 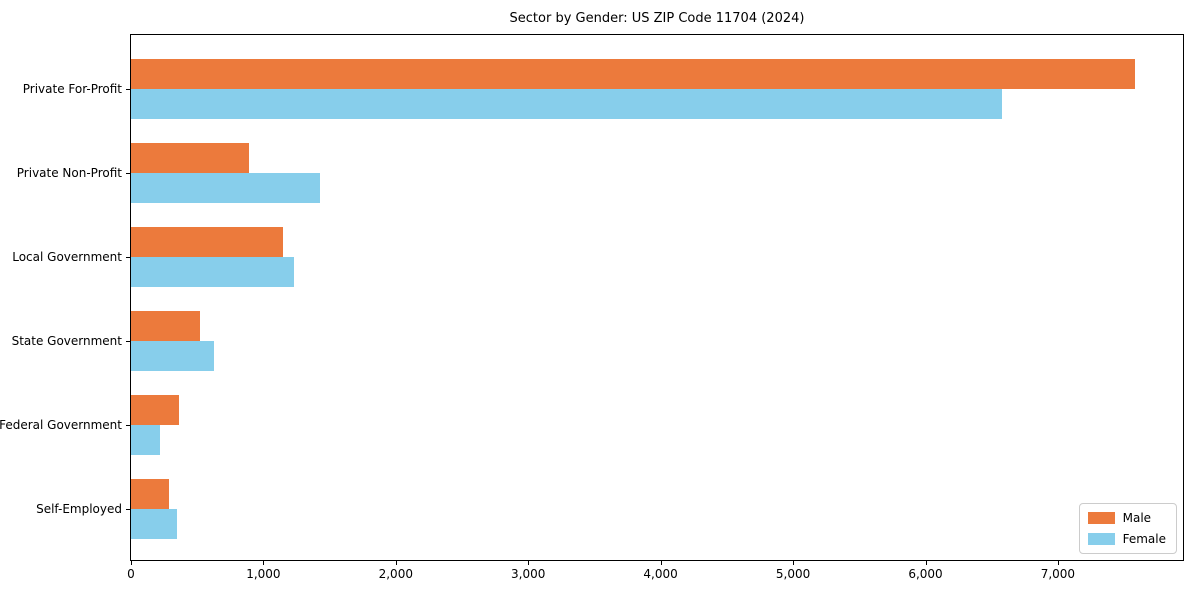 What do you see at coordinates (165, 326) in the screenshot?
I see `bar-male-state-government` at bounding box center [165, 326].